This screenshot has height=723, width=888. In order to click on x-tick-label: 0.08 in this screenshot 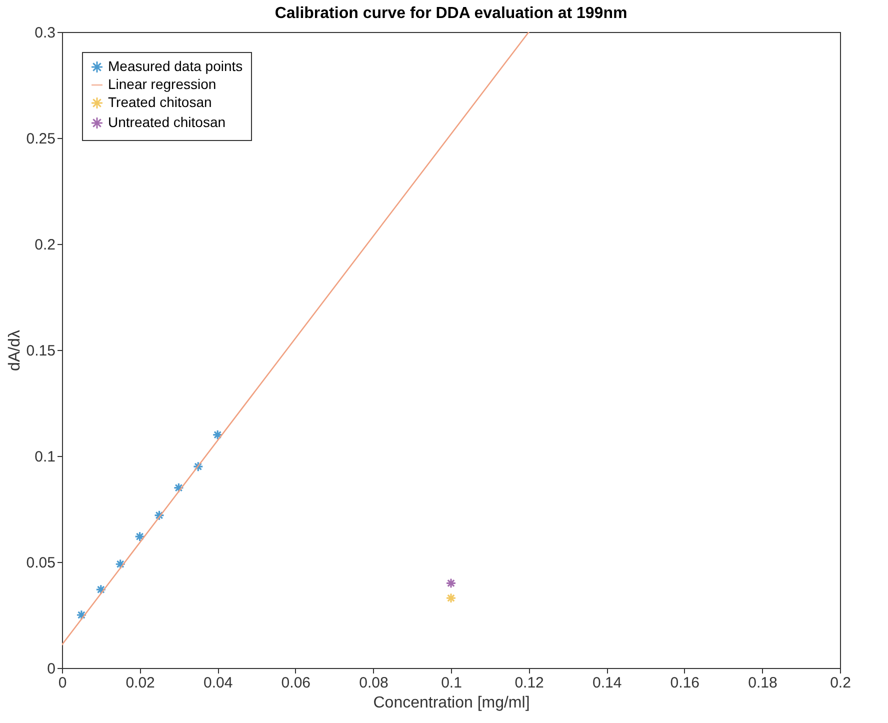, I will do `click(373, 683)`.